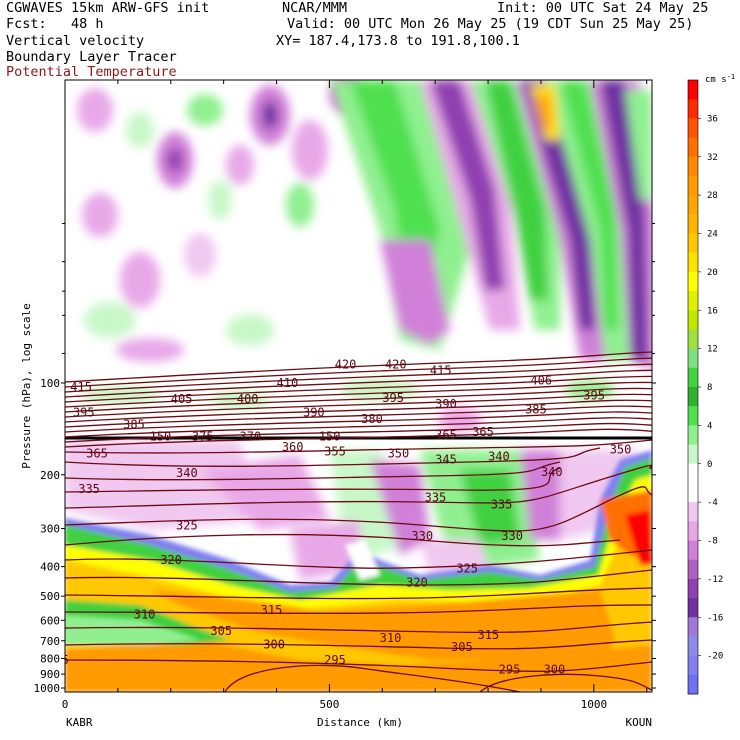 The width and height of the screenshot is (740, 740). I want to click on theta-label-text: 365, so click(483, 432).